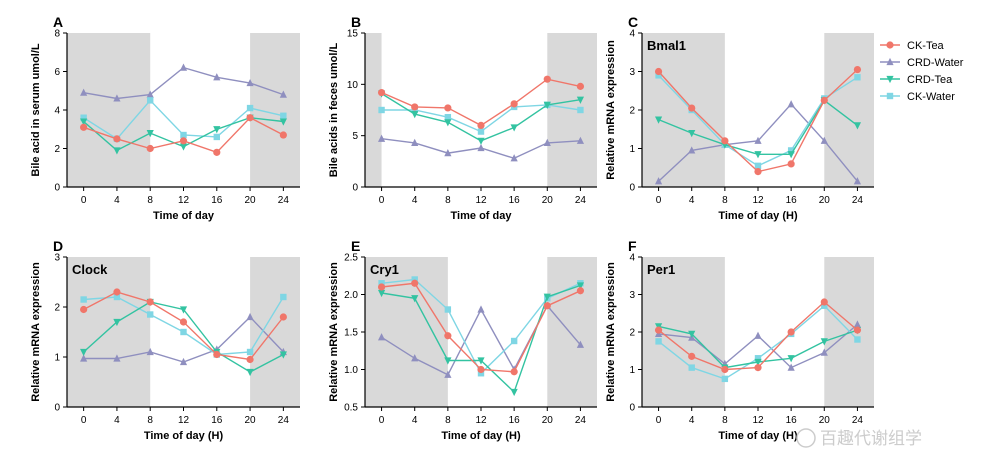  What do you see at coordinates (481, 200) in the screenshot?
I see `panel-b-x-tick-label: 12` at bounding box center [481, 200].